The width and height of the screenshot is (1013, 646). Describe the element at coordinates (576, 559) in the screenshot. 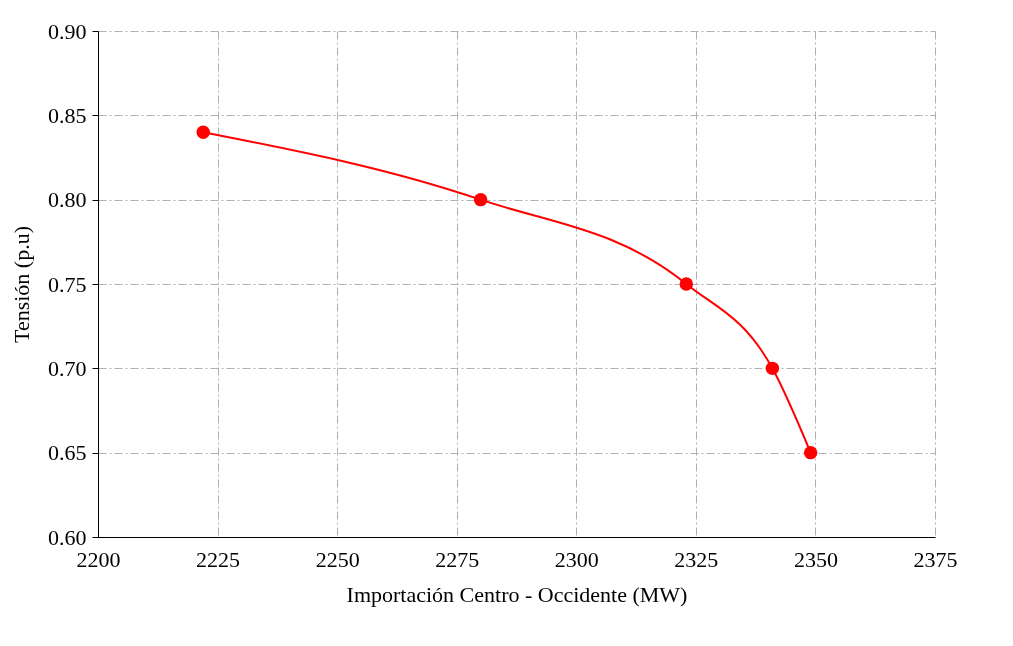

I see `x-tick-label: 2300` at that location.